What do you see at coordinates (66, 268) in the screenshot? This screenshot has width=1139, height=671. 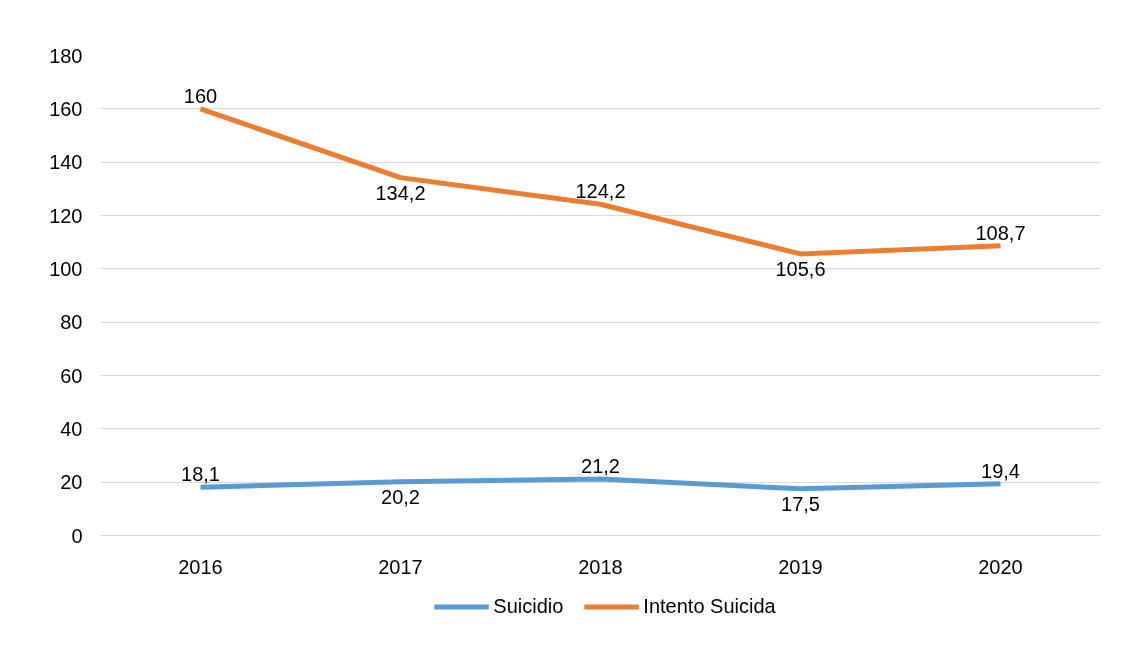 I see `y-tick-label: 100` at bounding box center [66, 268].